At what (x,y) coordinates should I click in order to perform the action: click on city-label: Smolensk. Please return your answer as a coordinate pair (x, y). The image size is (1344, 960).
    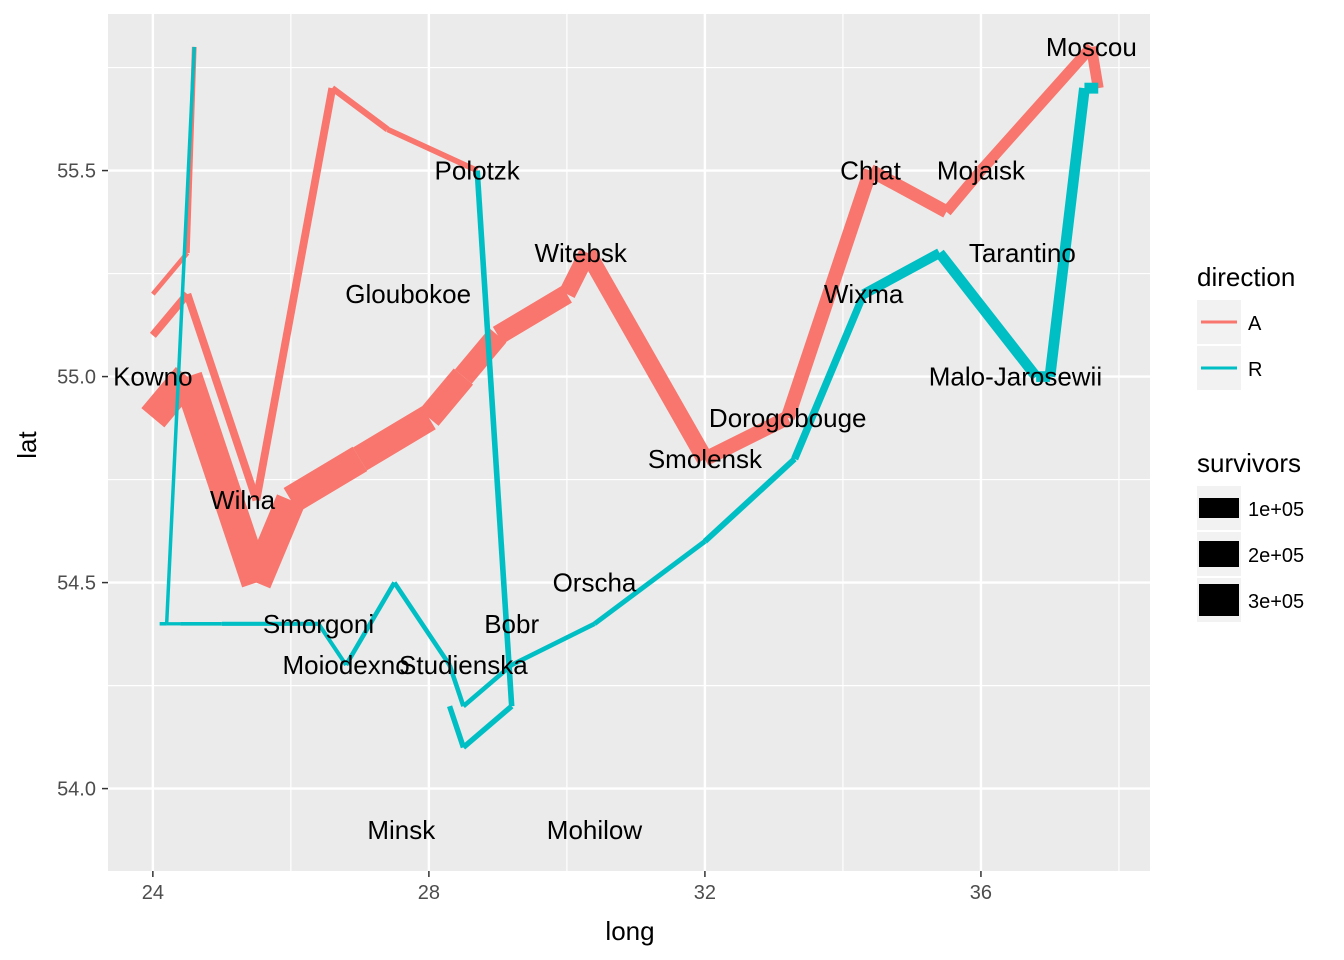
    Looking at the image, I should click on (705, 459).